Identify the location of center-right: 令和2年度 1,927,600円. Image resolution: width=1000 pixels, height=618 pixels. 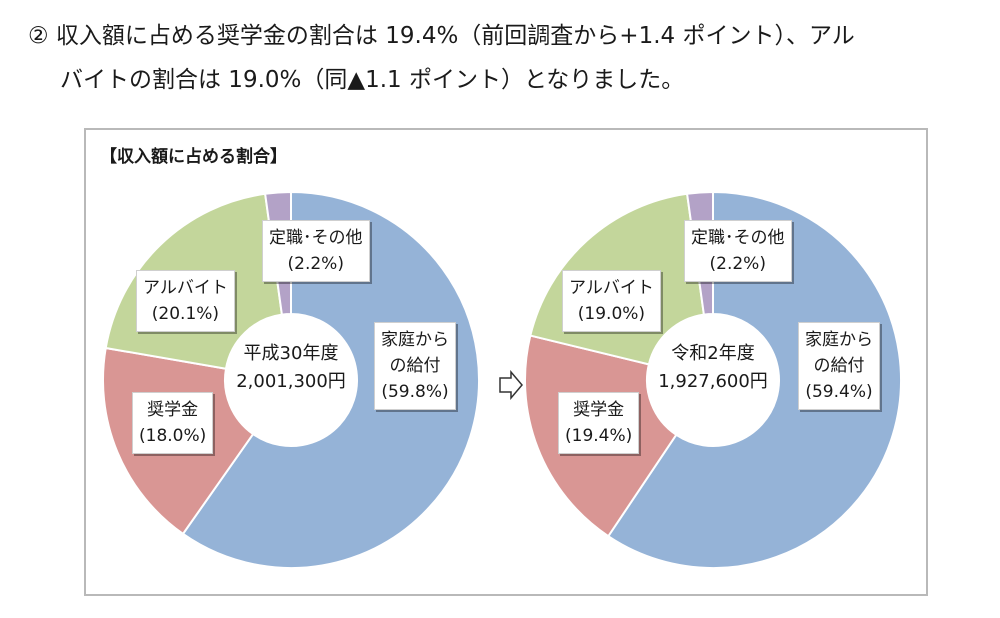
(713, 368).